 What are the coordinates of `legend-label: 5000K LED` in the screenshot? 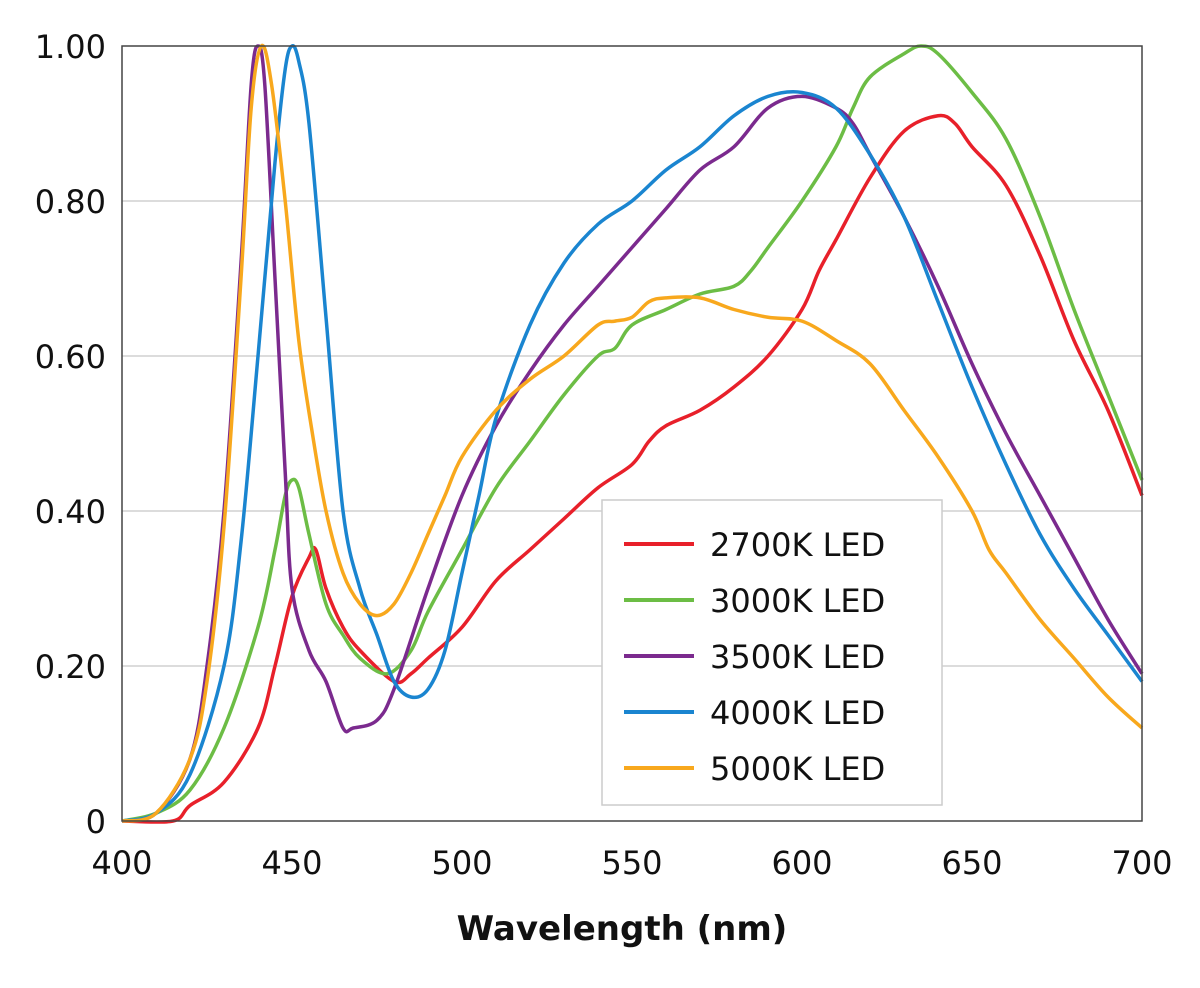 It's located at (797, 769).